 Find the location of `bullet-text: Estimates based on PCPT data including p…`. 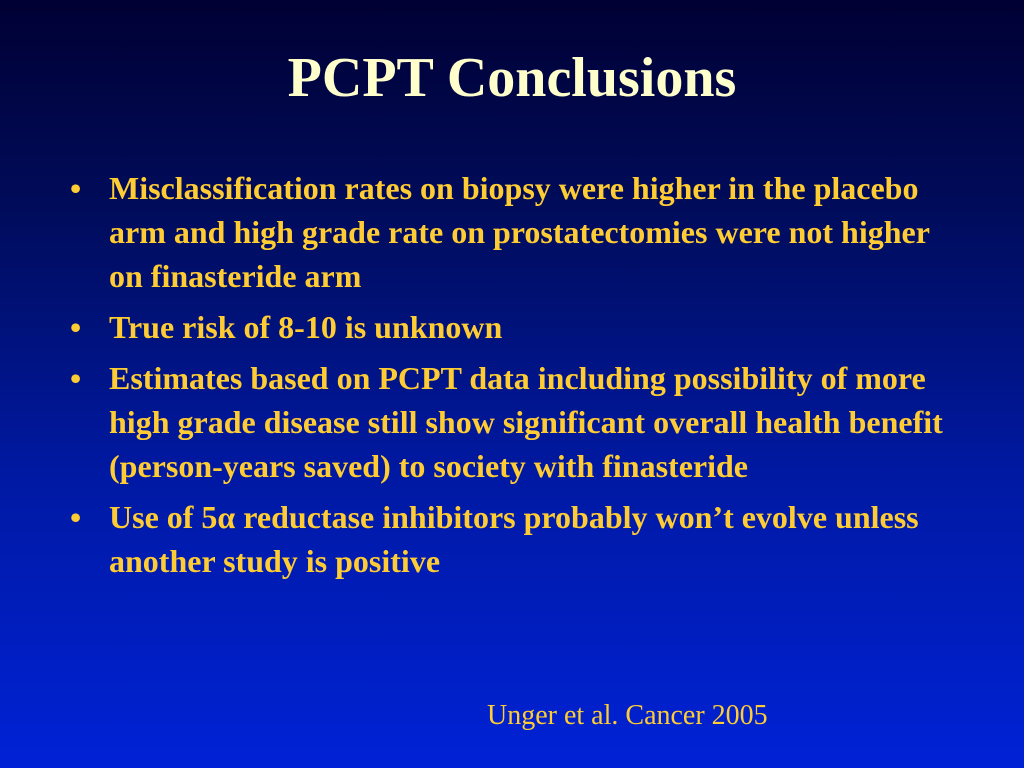

bullet-text: Estimates based on PCPT data including p… is located at coordinates (526, 422).